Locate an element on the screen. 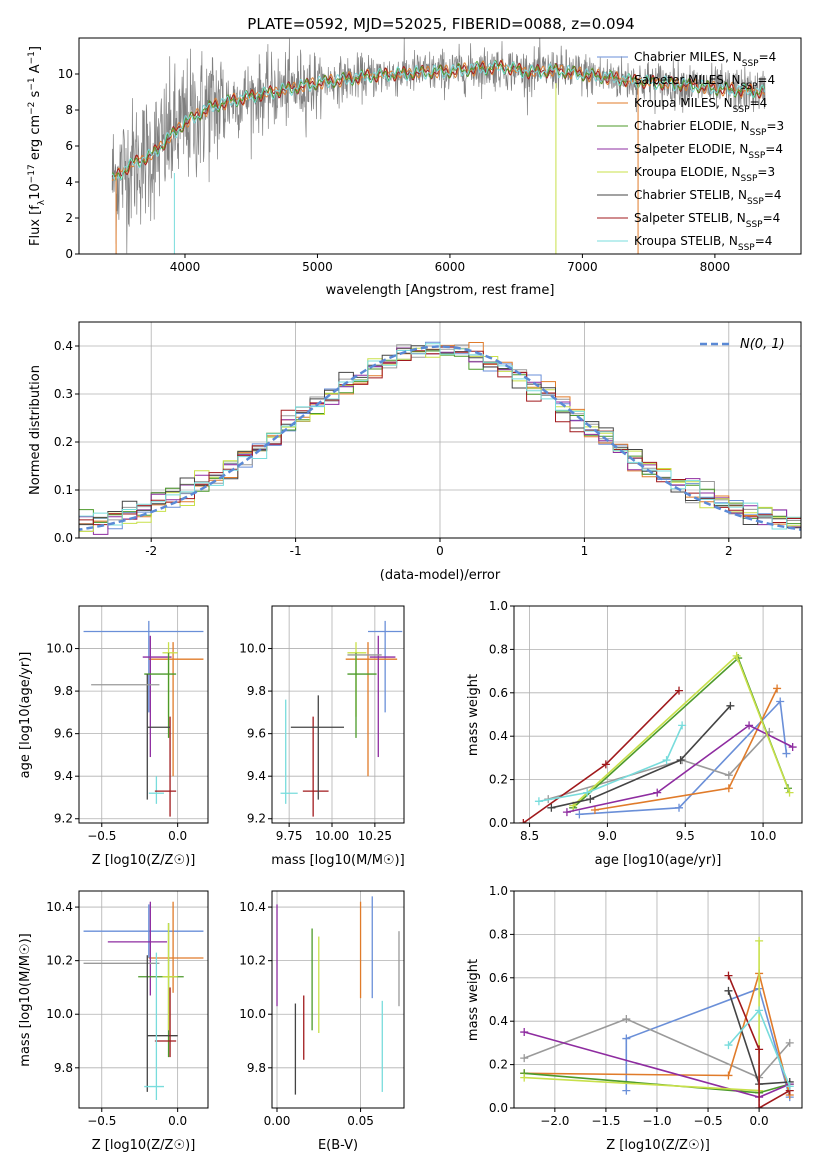 This screenshot has width=819, height=1170. legend-entry: Kroupa STELIB, NSSP=4 is located at coordinates (703, 243).